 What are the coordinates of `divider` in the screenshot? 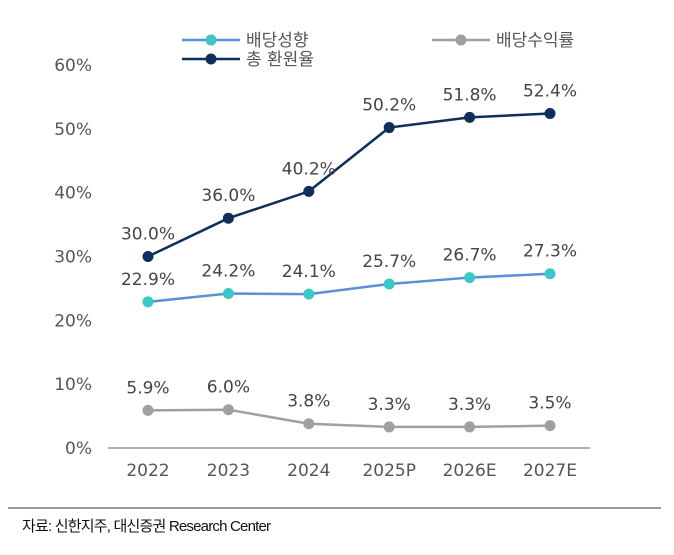 It's located at (334, 508).